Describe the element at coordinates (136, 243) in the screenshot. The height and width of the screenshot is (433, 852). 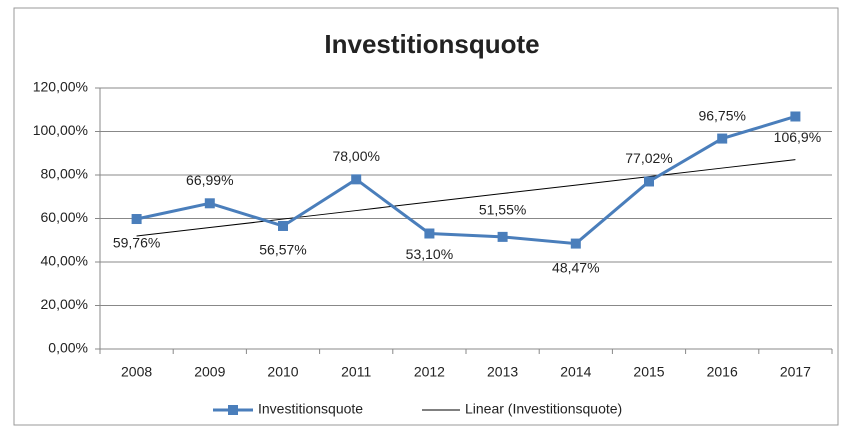
I see `data-label: 59,76%` at that location.